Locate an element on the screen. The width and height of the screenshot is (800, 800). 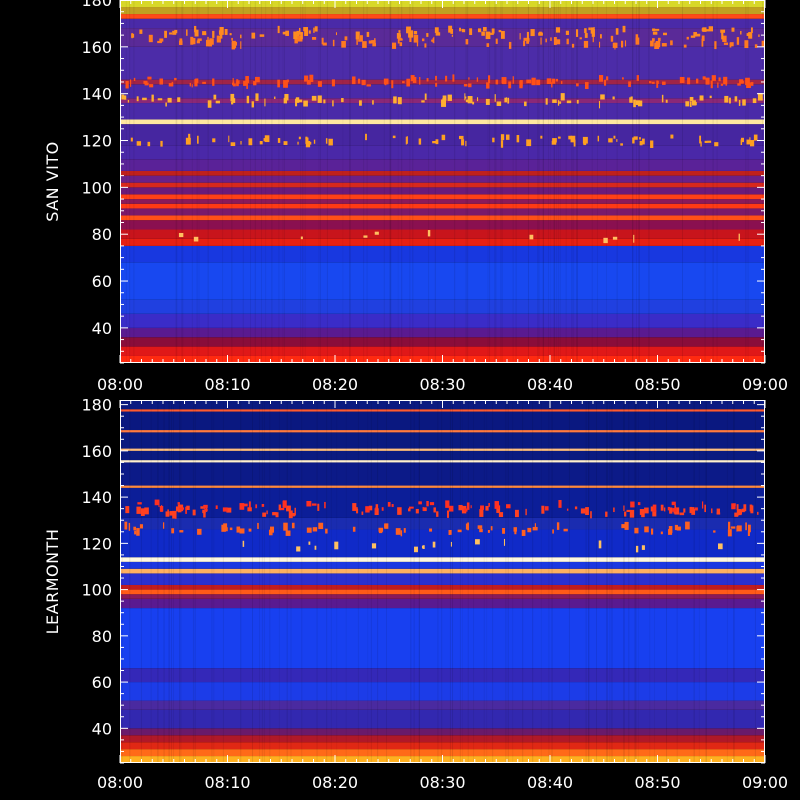
x-tick-label: 08:50 is located at coordinates (657, 782).